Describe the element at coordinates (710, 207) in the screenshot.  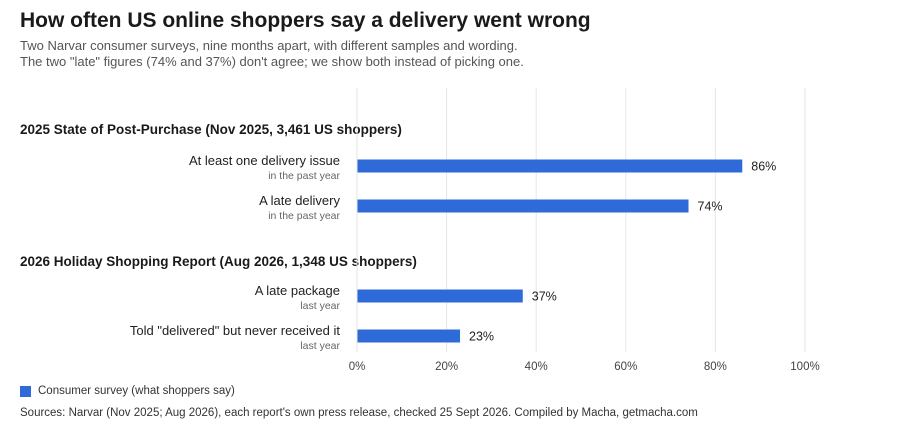
I see `bar-value-label: 74%` at that location.